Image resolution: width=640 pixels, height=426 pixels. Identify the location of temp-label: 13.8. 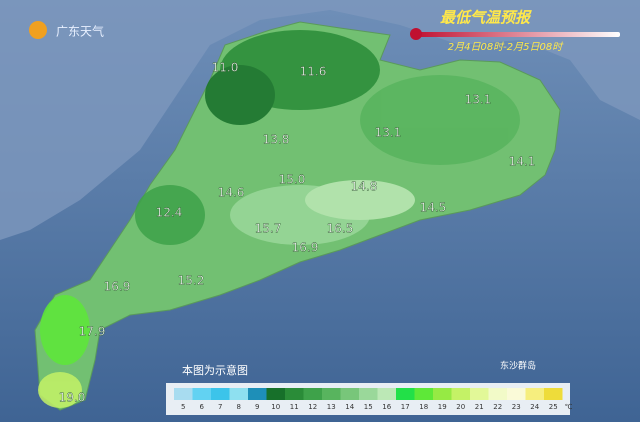
(276, 140).